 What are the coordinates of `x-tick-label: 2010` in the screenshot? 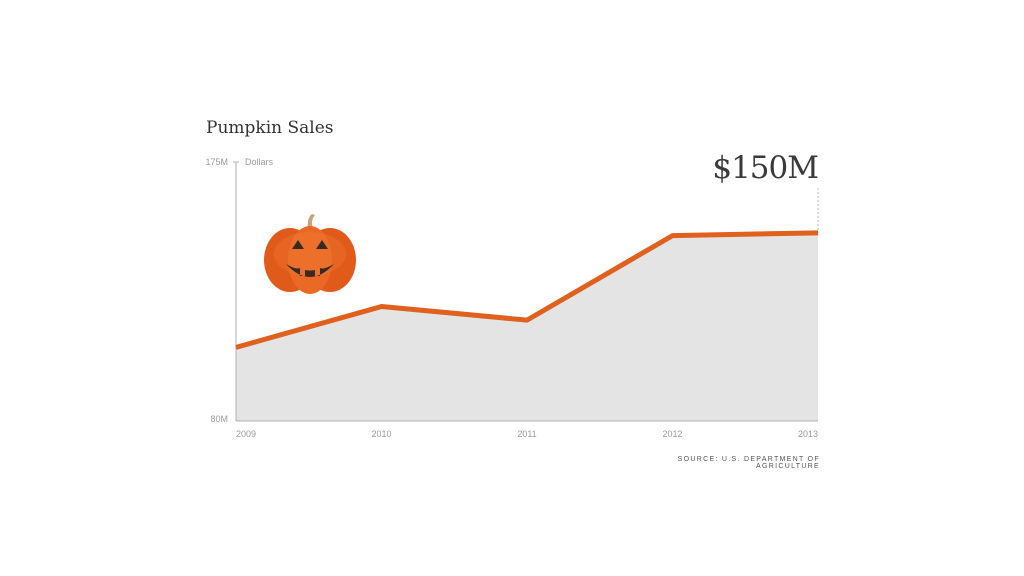 It's located at (381, 434).